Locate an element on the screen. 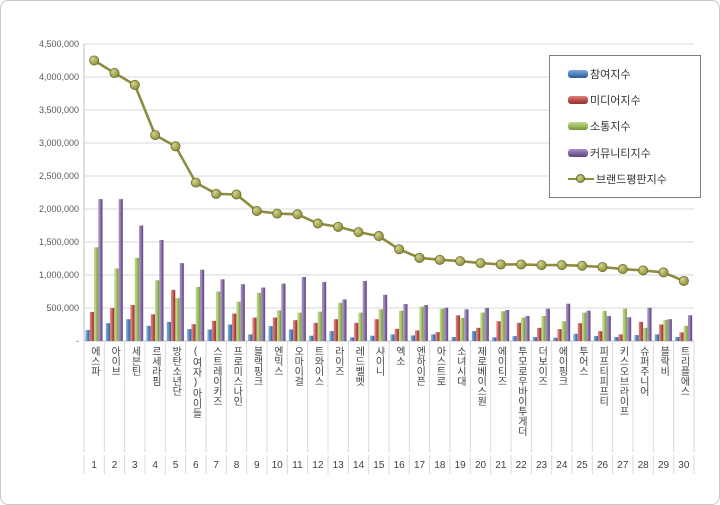  rank-label: 8 is located at coordinates (237, 465).